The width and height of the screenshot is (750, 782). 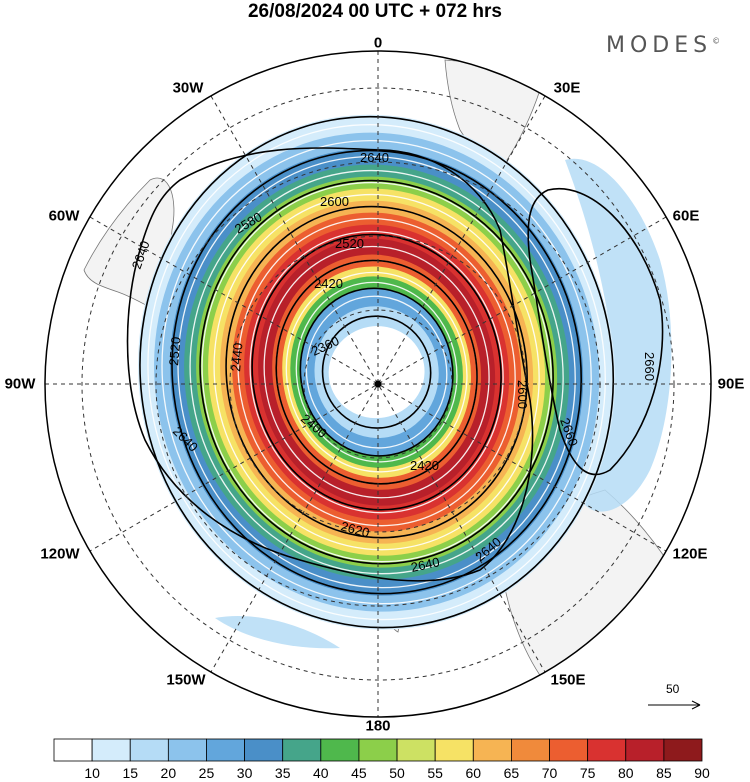 What do you see at coordinates (649, 366) in the screenshot?
I see `contour-label: 2660` at bounding box center [649, 366].